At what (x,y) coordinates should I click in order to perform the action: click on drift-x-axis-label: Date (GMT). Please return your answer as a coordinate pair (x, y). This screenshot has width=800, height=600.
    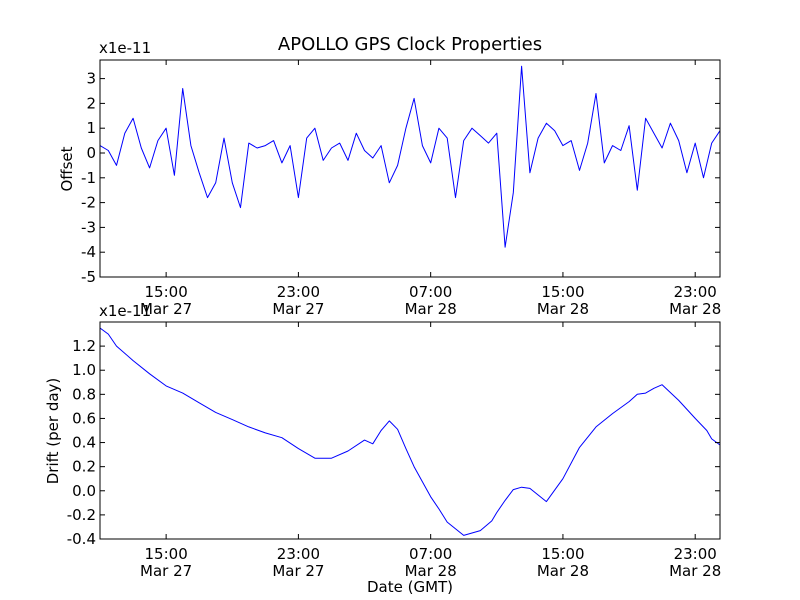
    Looking at the image, I should click on (410, 587).